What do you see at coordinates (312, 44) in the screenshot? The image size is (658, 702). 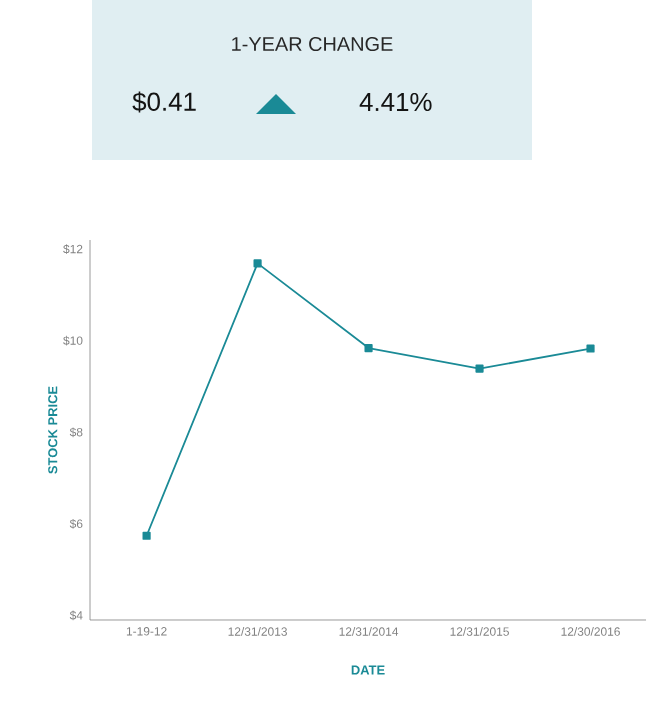 I see `chart-title: 1-YEAR CHANGE` at bounding box center [312, 44].